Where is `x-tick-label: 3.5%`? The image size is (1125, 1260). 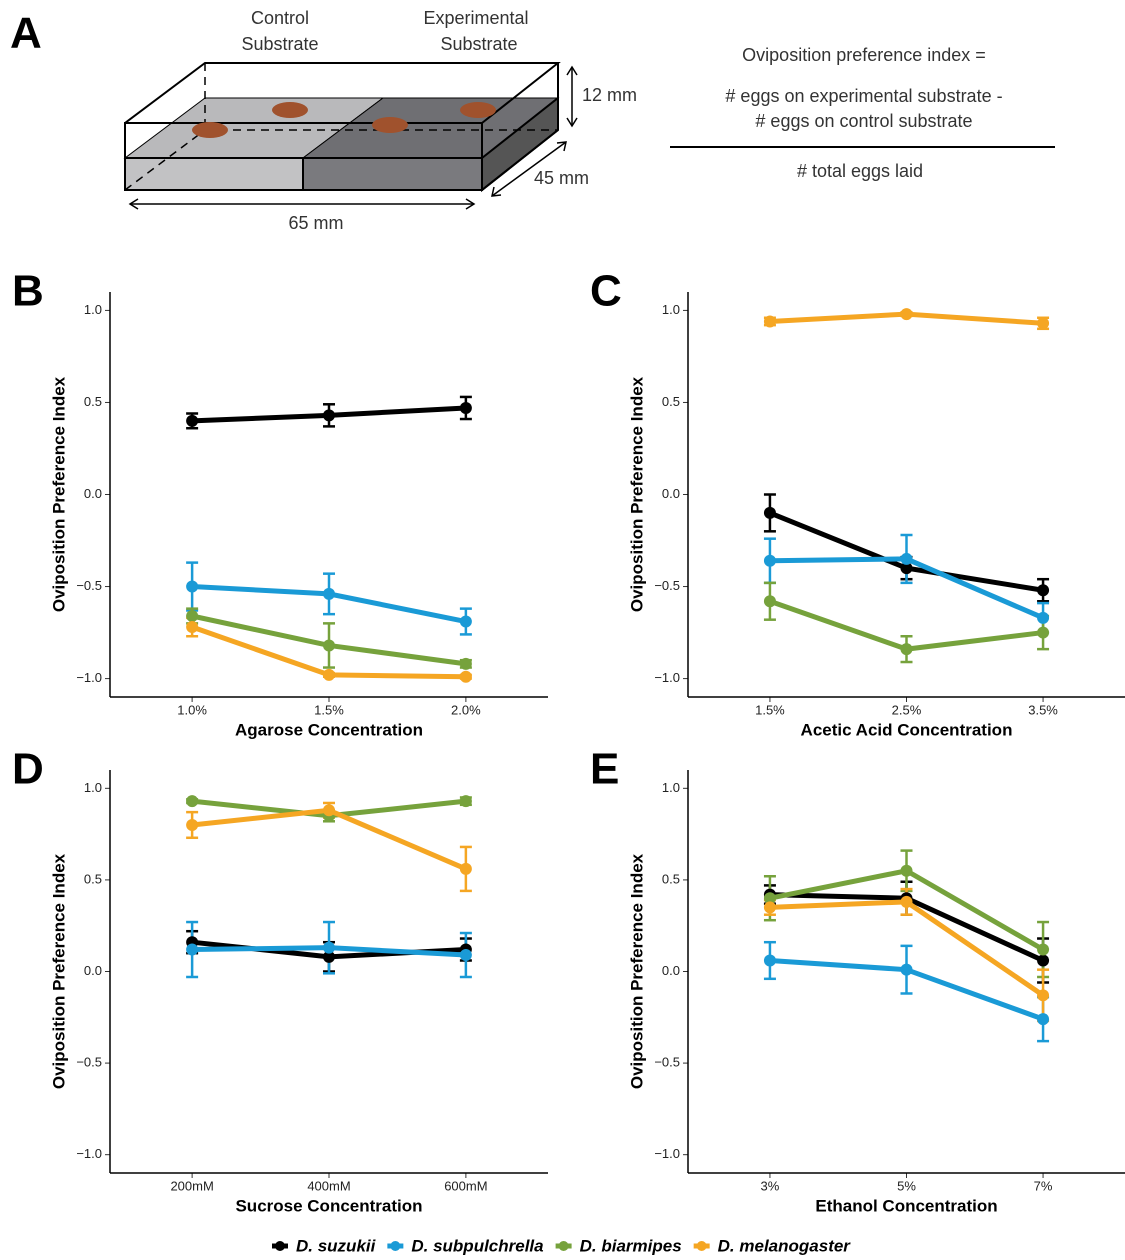
x-tick-label: 3.5% is located at coordinates (1043, 709).